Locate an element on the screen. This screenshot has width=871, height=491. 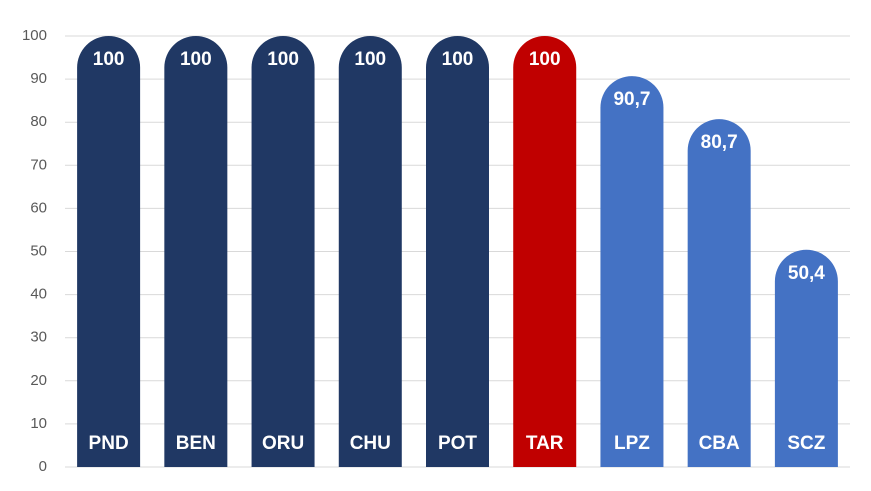
x-tick-label: ORU is located at coordinates (283, 443).